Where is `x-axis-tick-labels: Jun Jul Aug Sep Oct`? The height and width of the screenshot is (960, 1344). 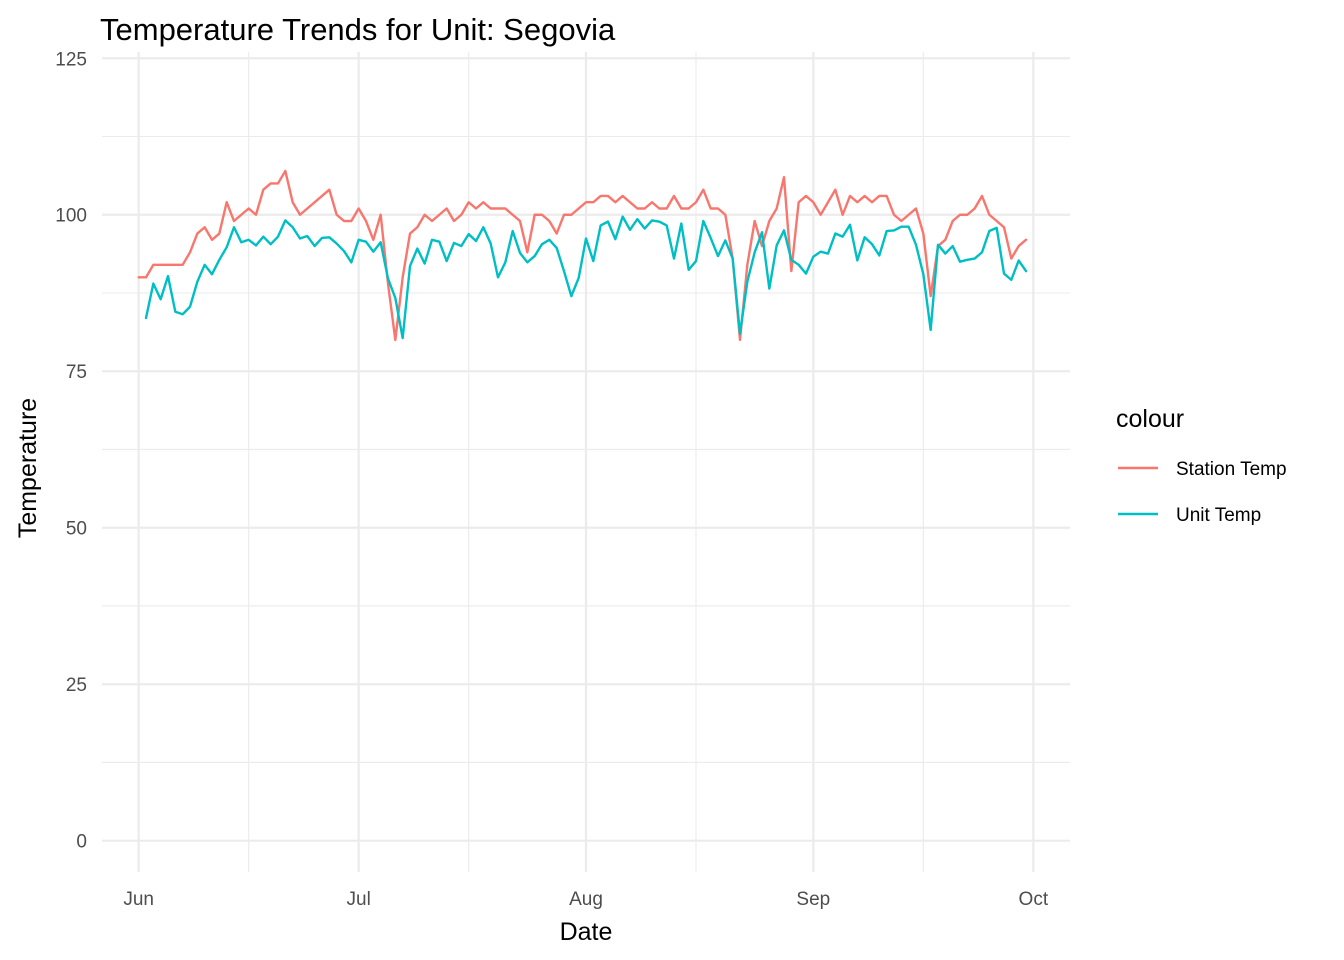
x-axis-tick-labels: Jun Jul Aug Sep Oct is located at coordinates (585, 899).